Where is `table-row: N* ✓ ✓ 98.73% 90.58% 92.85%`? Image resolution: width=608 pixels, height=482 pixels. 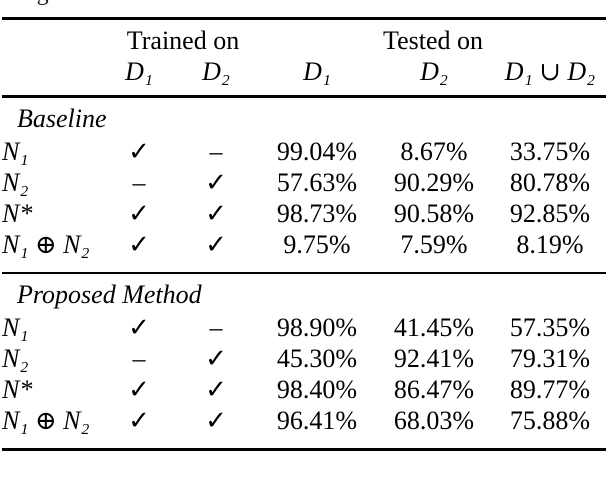 table-row: N* ✓ ✓ 98.73% 90.58% 92.85% is located at coordinates (304, 213).